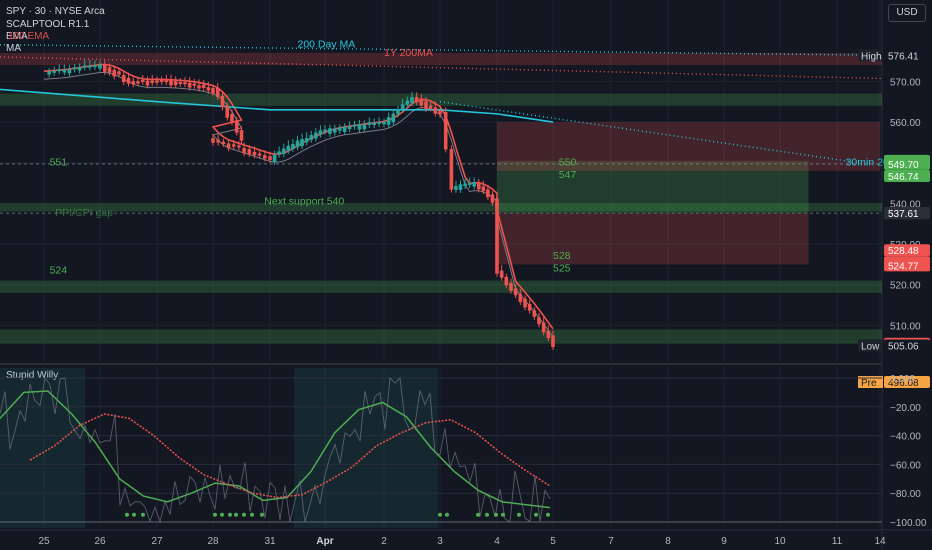 The image size is (932, 550). I want to click on price-tag: 546.74, so click(907, 176).